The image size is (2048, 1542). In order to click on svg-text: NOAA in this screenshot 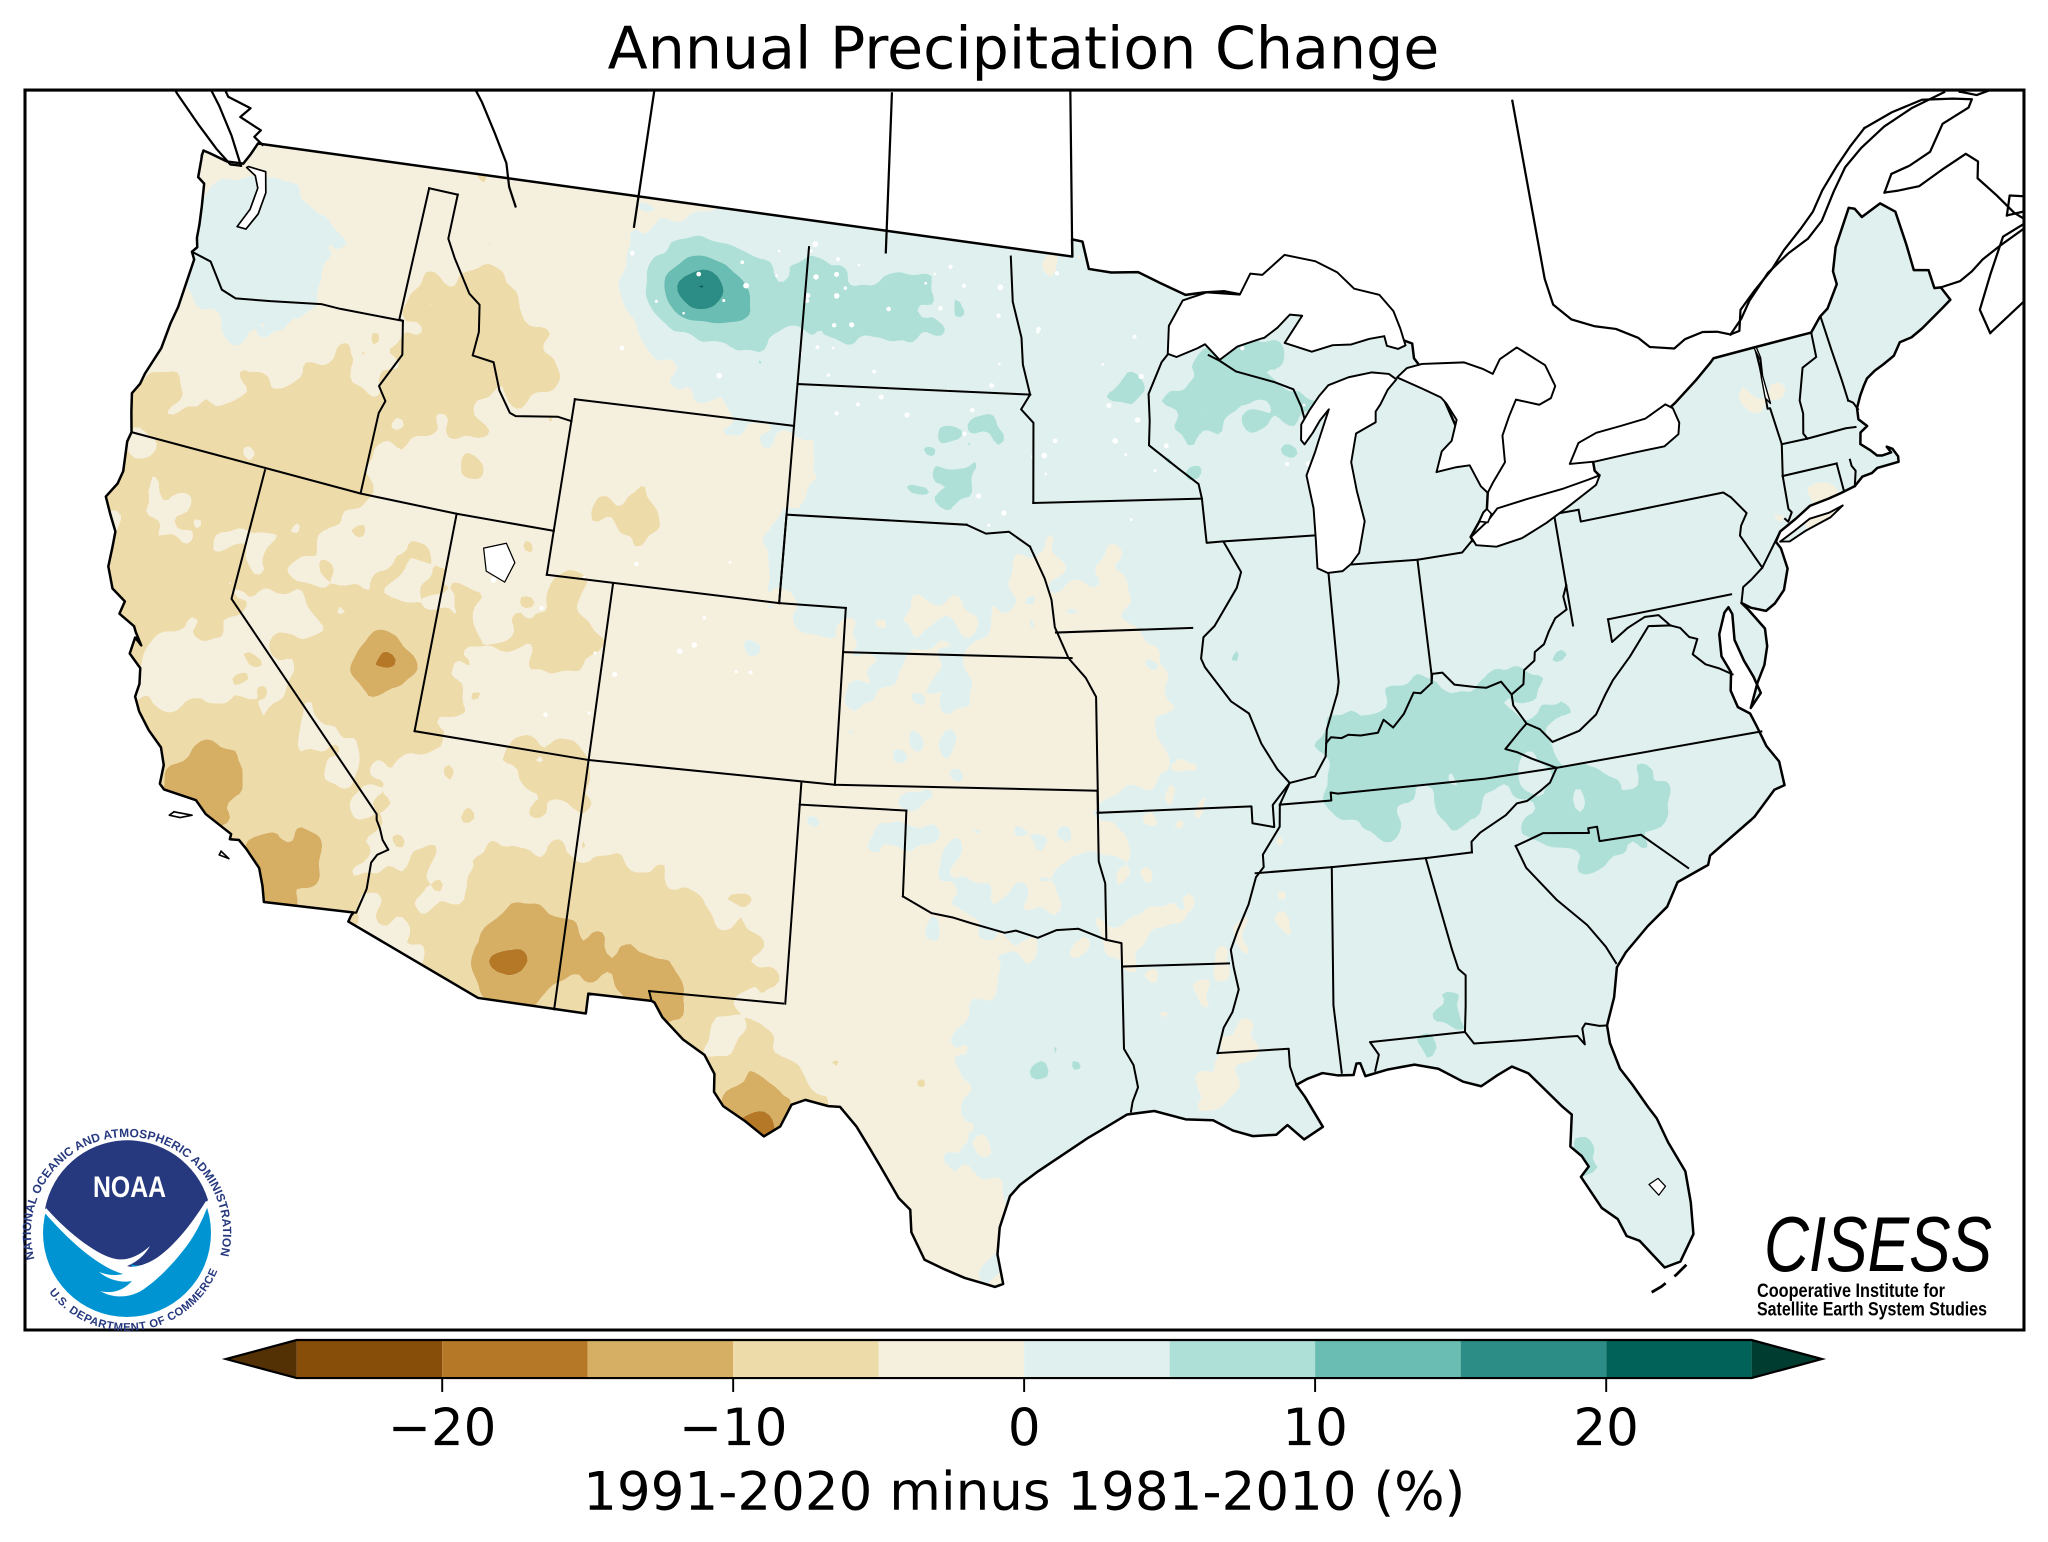, I will do `click(129, 1187)`.